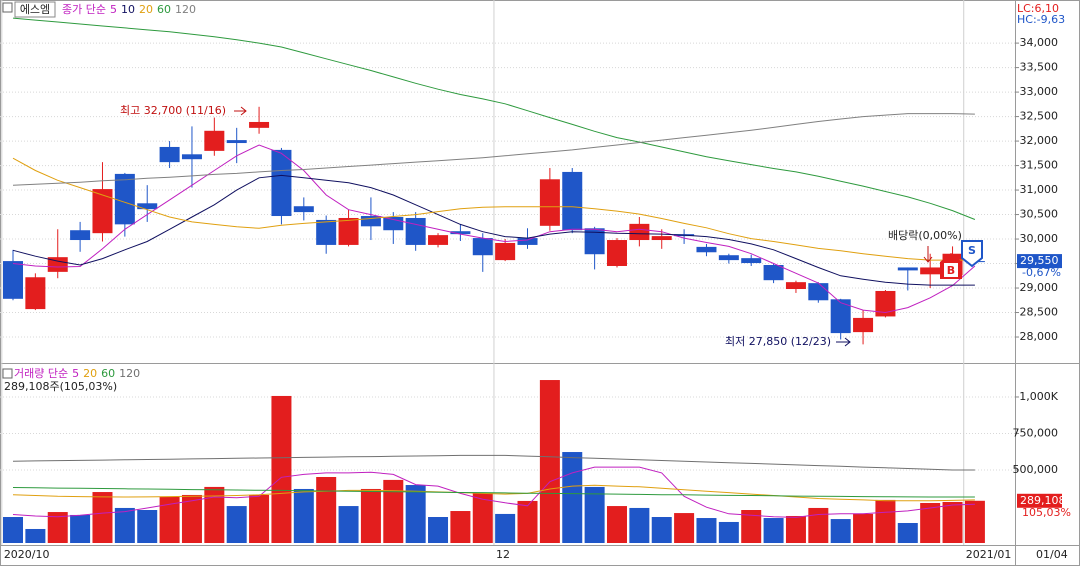 This screenshot has height=566, width=1080. I want to click on y-tick-label: 30,000, so click(1039, 238).